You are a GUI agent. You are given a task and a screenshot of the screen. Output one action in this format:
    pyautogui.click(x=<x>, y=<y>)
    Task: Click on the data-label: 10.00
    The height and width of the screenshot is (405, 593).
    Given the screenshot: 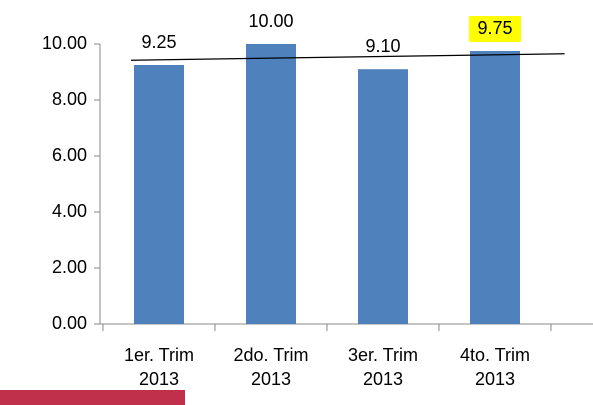 What is the action you would take?
    pyautogui.click(x=270, y=21)
    